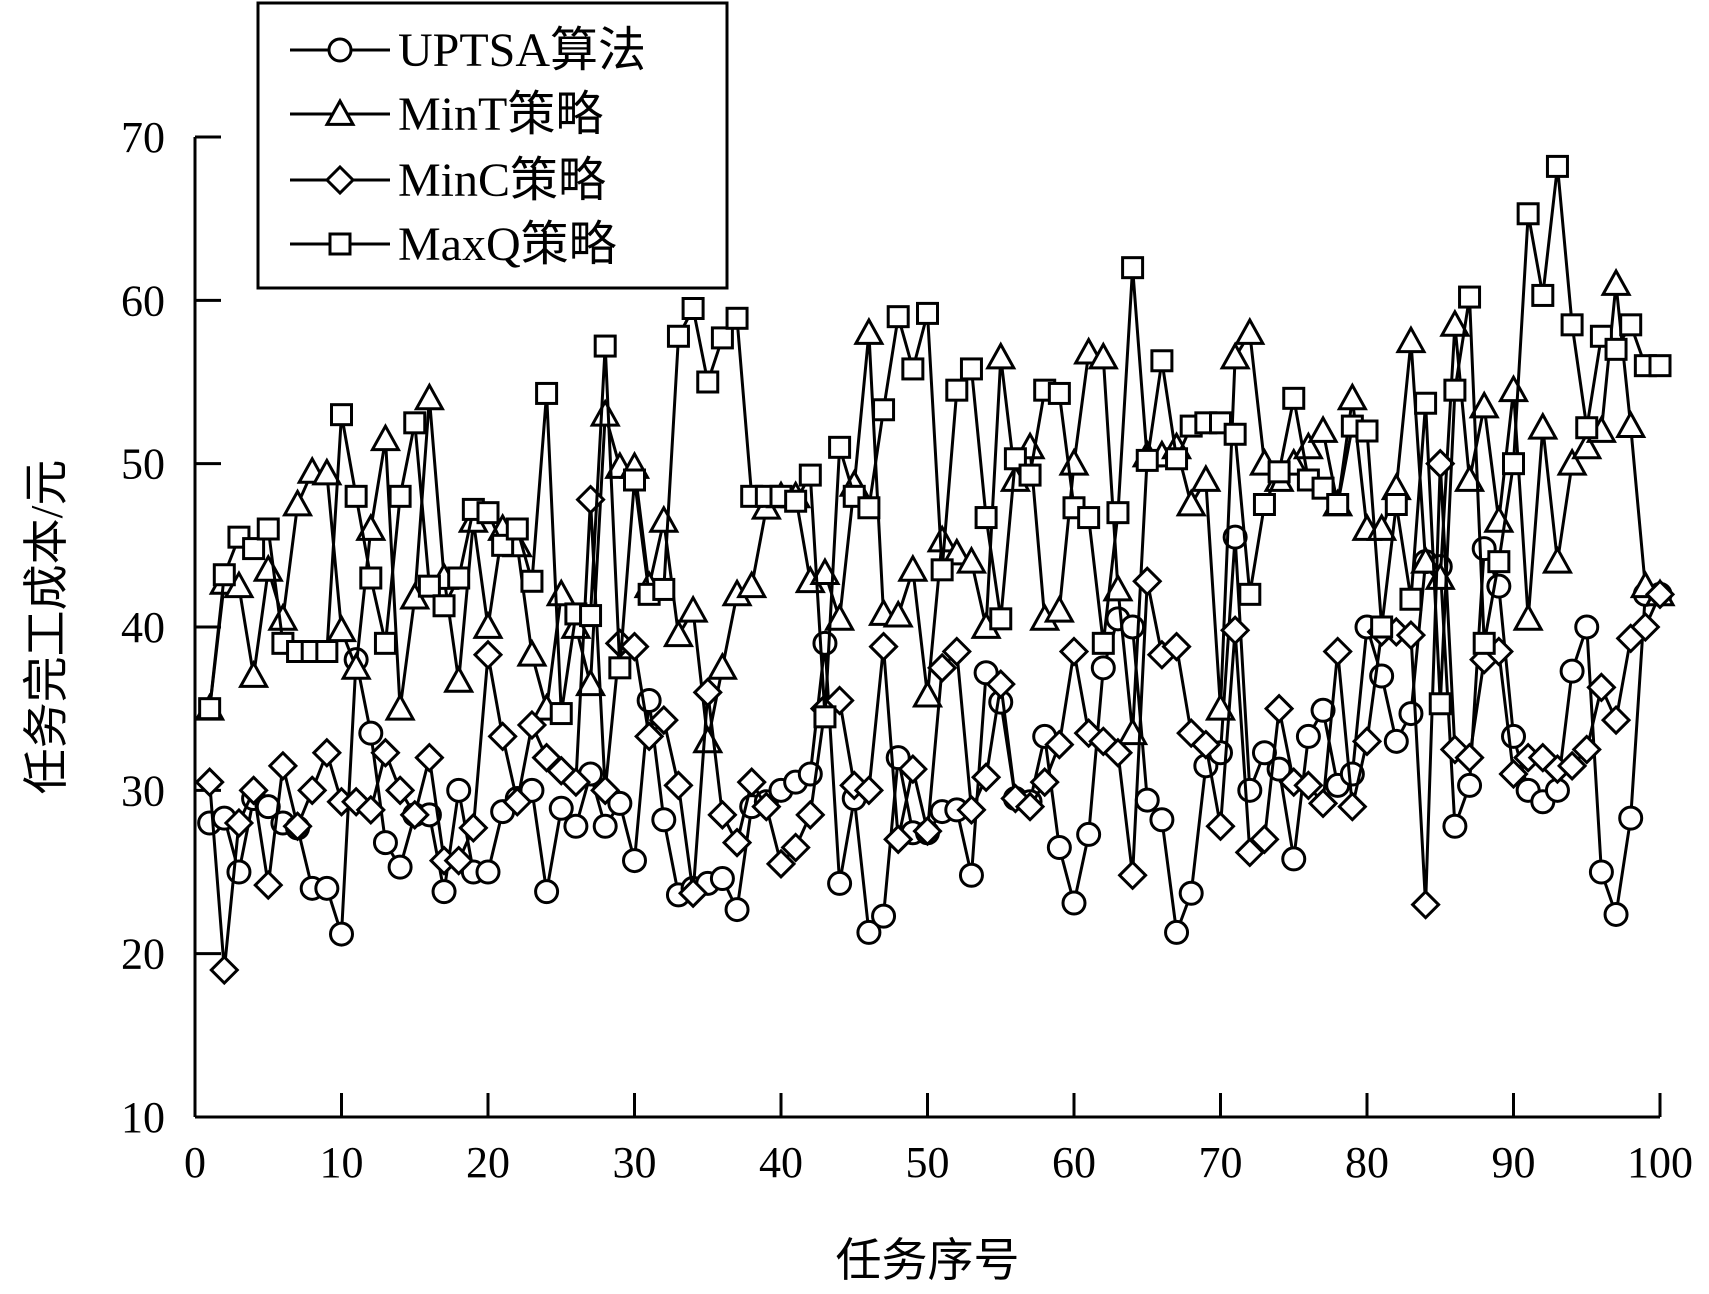 The width and height of the screenshot is (1709, 1294). What do you see at coordinates (143, 464) in the screenshot?
I see `y-tick-label: 50` at bounding box center [143, 464].